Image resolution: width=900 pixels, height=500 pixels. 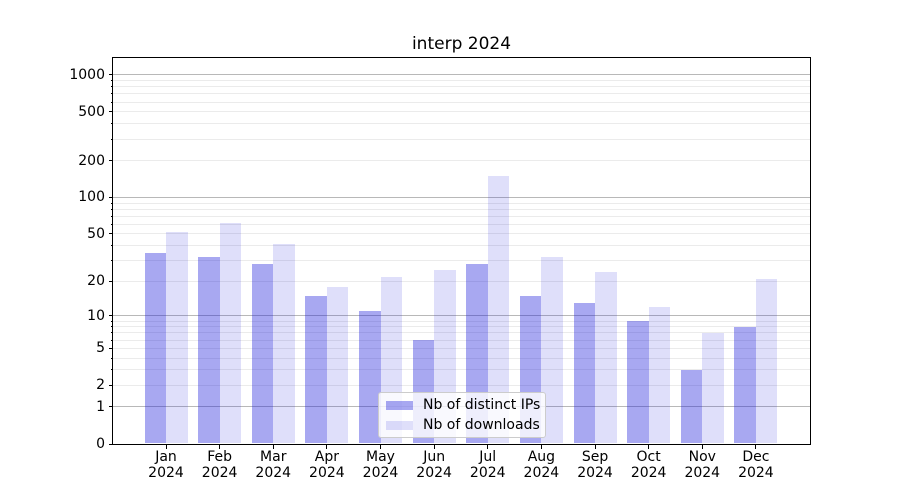 I want to click on y-tick-label: 1, so click(x=100, y=406).